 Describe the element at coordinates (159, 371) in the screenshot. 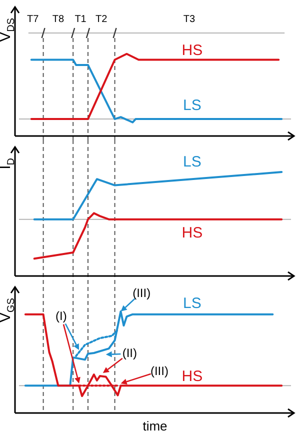

I see `annotation: (III)` at that location.